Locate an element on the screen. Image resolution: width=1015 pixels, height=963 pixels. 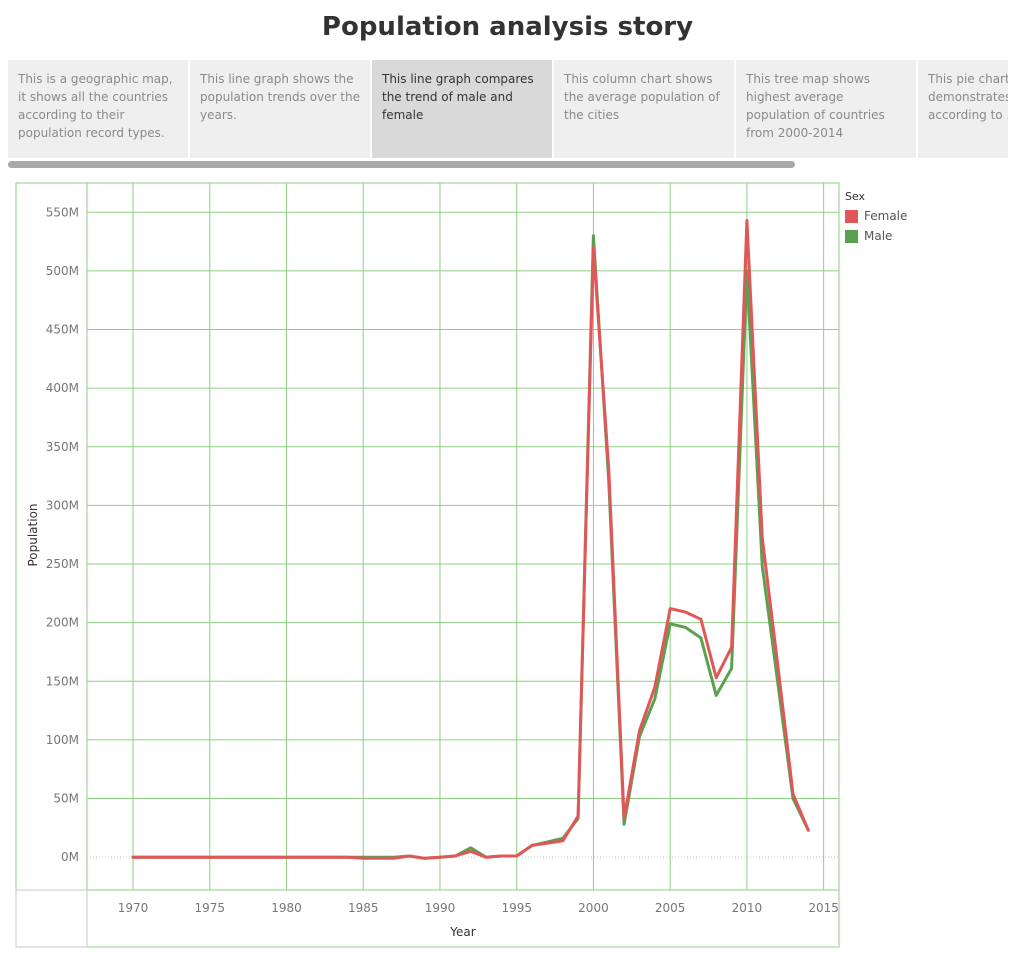
legend-item-male: Male is located at coordinates (876, 236).